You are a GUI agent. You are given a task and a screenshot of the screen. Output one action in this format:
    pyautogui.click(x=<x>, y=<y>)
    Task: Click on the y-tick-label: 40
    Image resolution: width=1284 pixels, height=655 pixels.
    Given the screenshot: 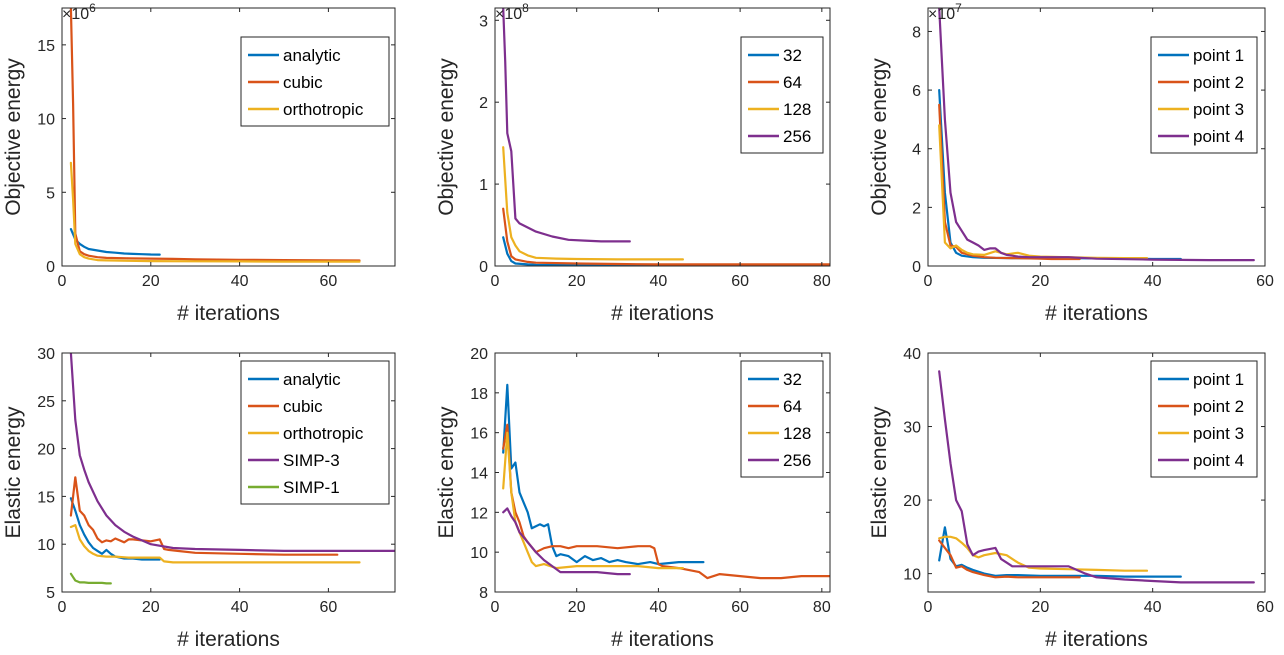 What is the action you would take?
    pyautogui.click(x=912, y=354)
    